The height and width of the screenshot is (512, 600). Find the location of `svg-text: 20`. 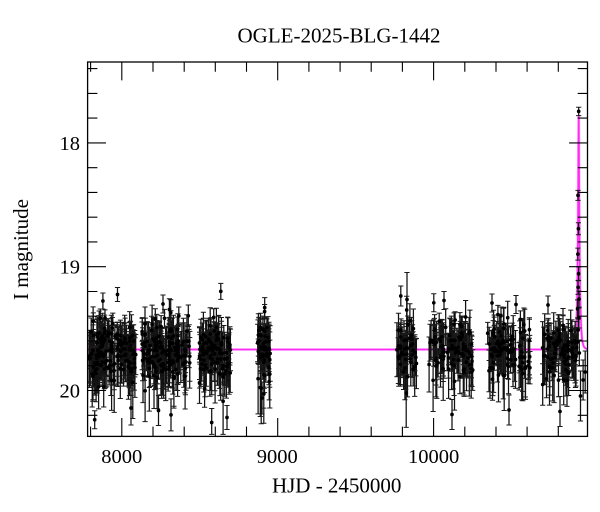

svg-text: 20 is located at coordinates (70, 391).